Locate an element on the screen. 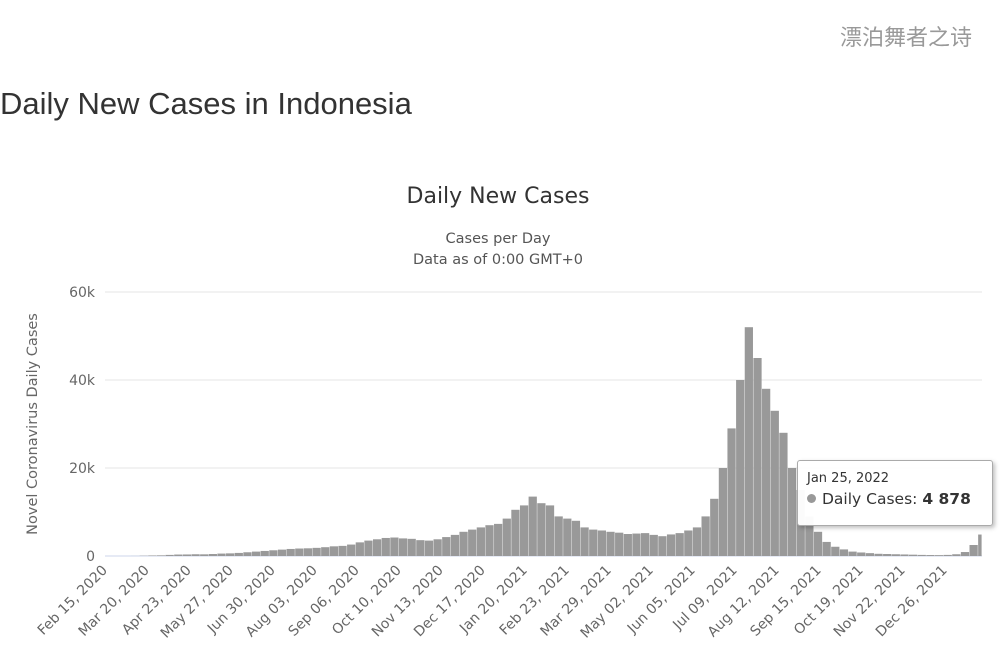 This screenshot has height=668, width=1000. series-dot-icon is located at coordinates (811, 498).